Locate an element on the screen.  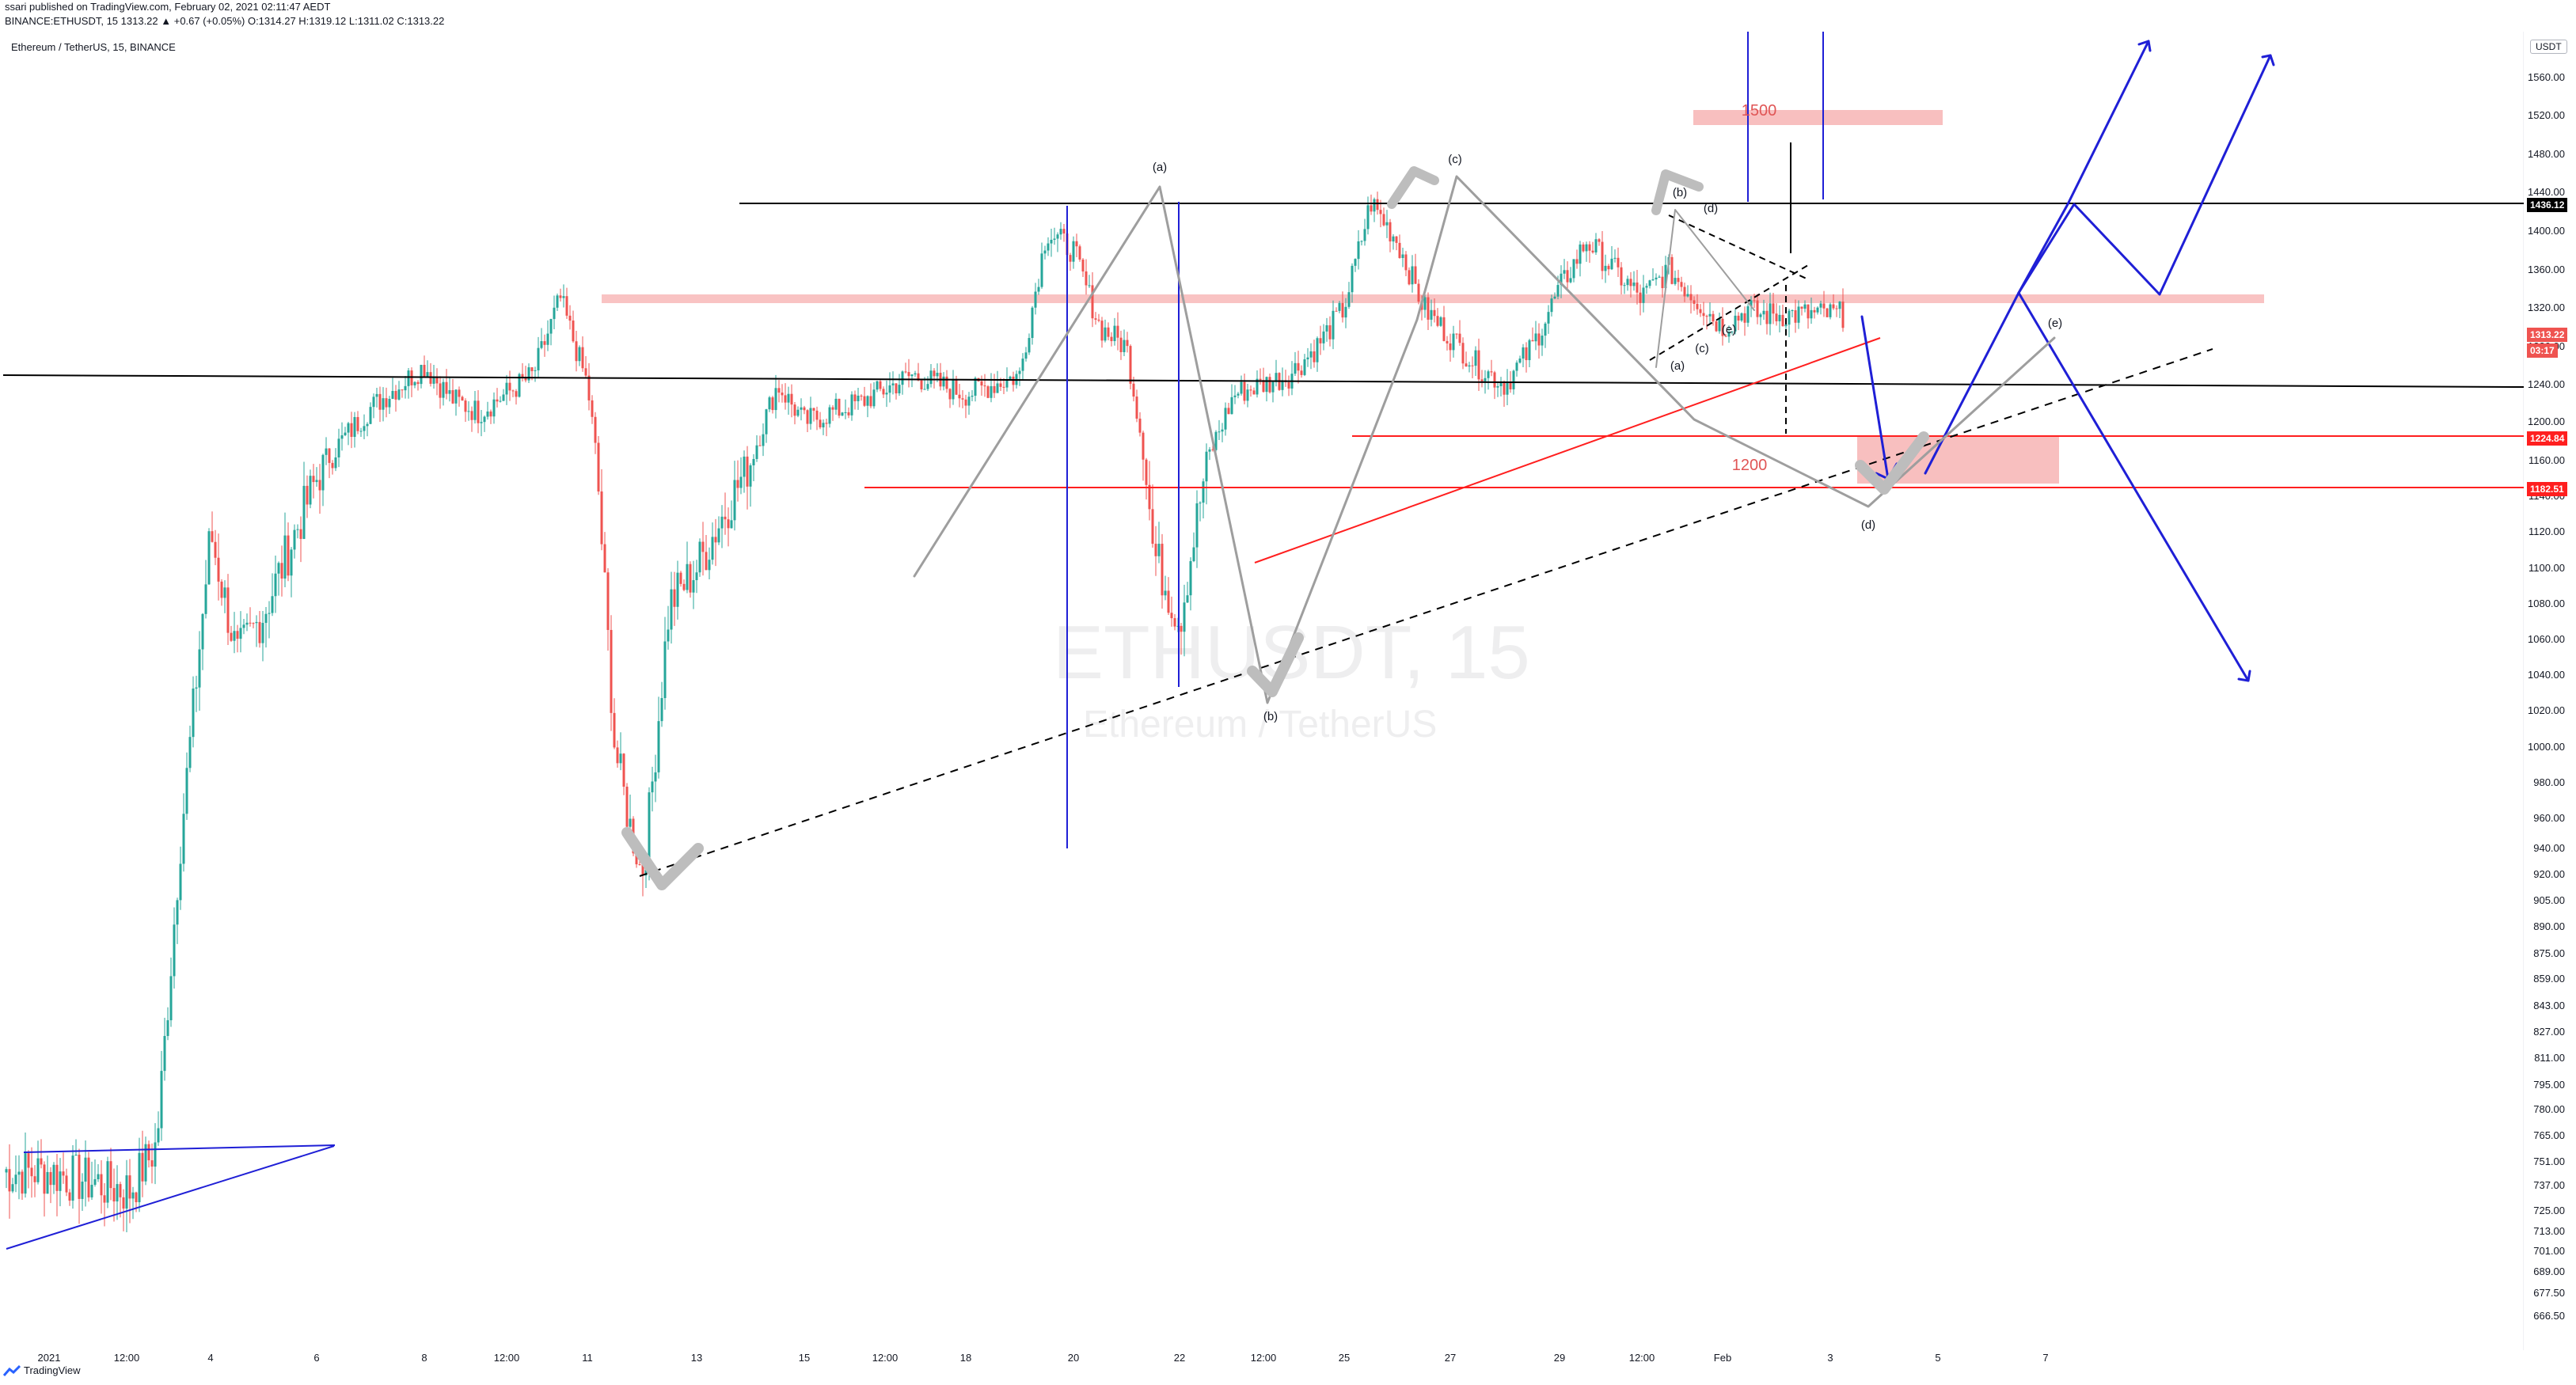
wave-label: (a) is located at coordinates (1160, 168).